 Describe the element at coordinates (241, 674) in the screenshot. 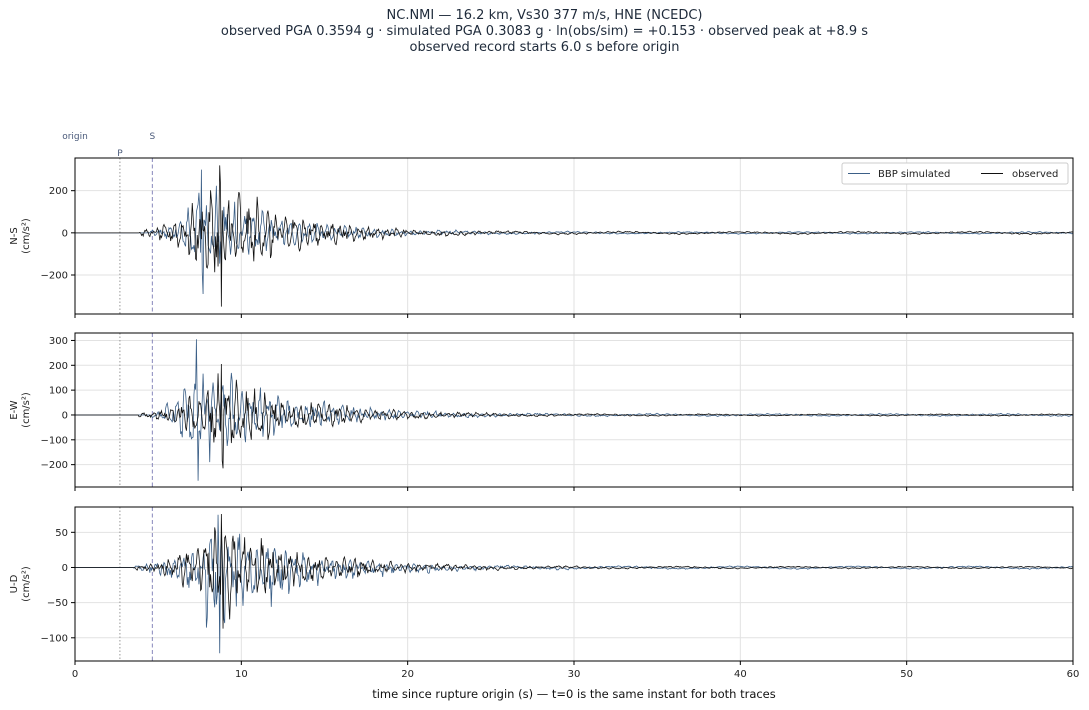

I see `x-tick-label: 10` at that location.